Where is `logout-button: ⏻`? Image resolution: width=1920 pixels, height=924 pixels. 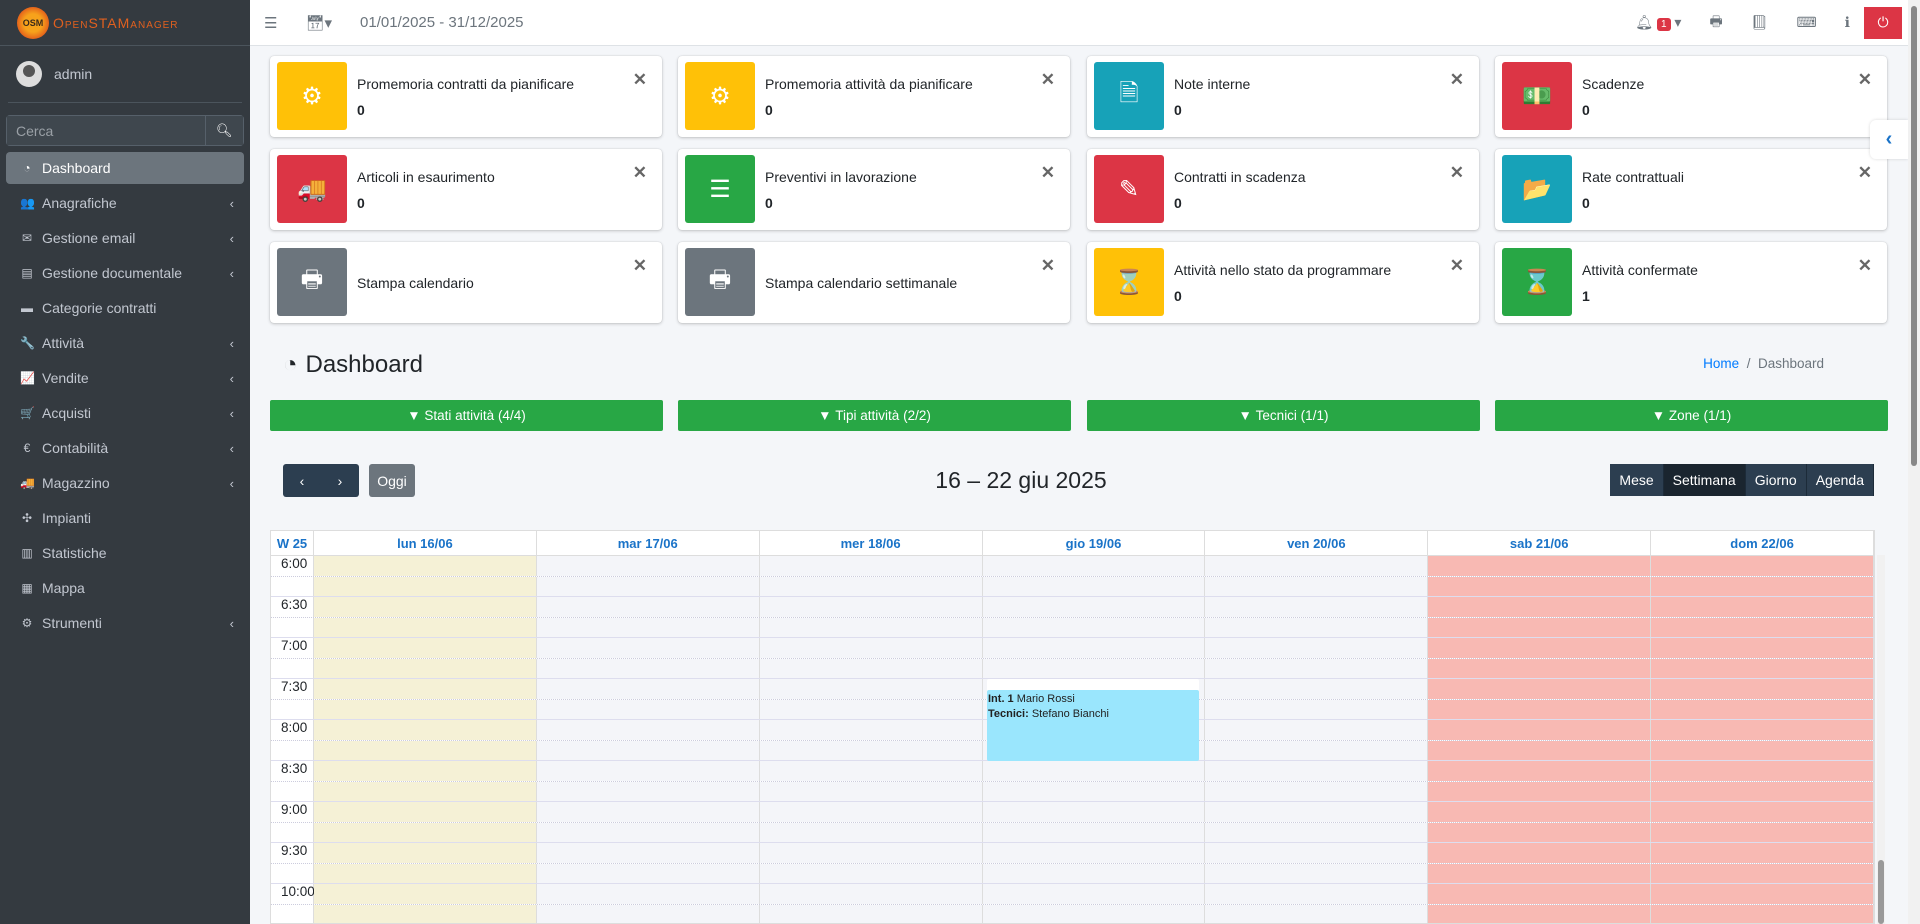 logout-button: ⏻ is located at coordinates (1883, 22).